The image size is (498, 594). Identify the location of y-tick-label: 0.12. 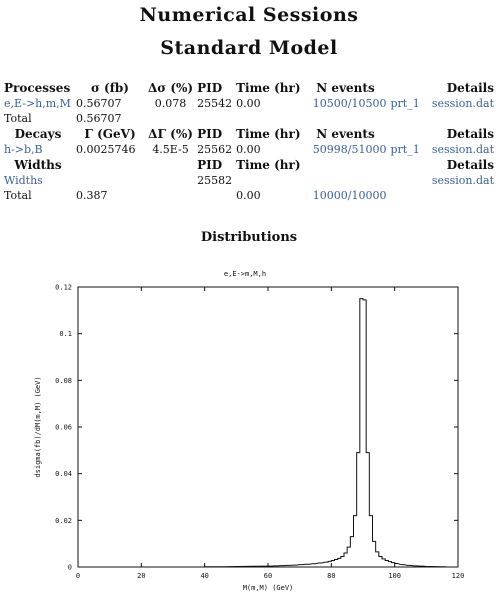
(63, 288).